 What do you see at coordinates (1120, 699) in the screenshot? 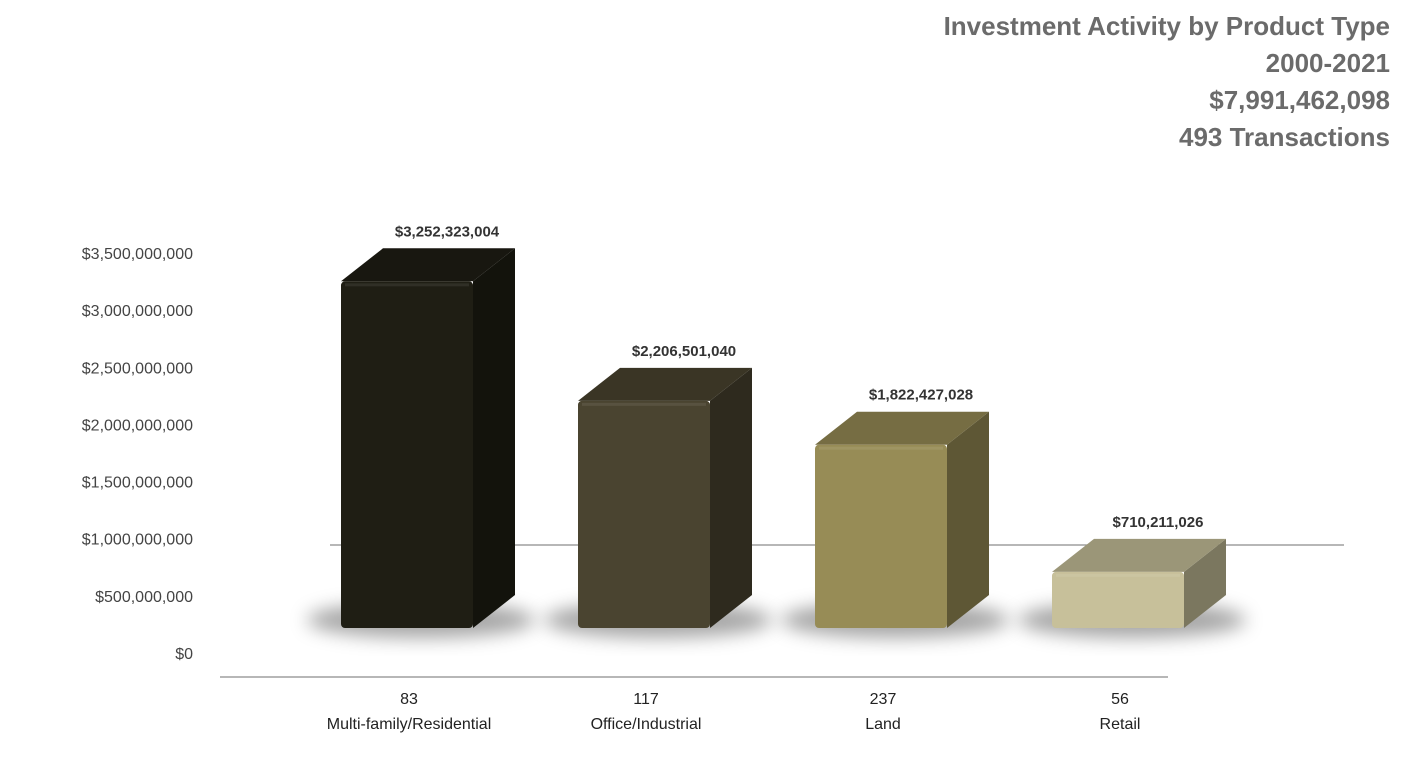
I see `category-count-label: 56` at bounding box center [1120, 699].